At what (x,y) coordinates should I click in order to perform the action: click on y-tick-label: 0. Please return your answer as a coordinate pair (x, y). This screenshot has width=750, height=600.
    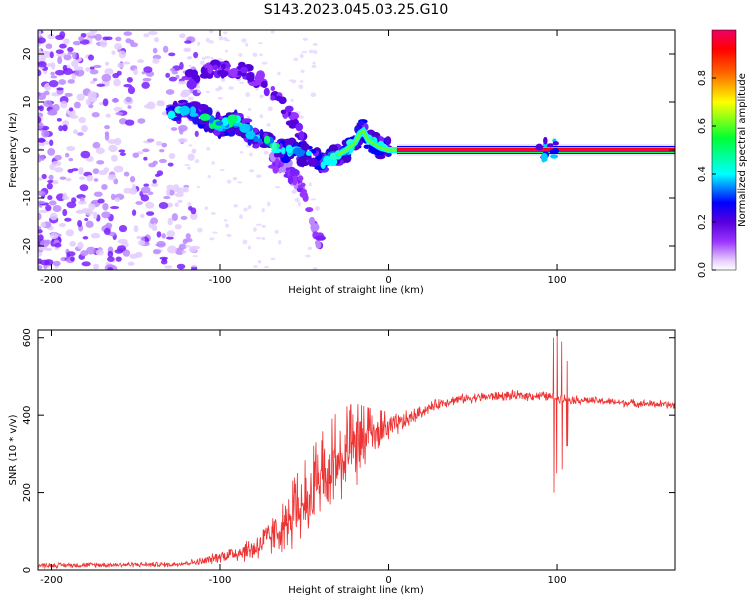
    Looking at the image, I should click on (27, 150).